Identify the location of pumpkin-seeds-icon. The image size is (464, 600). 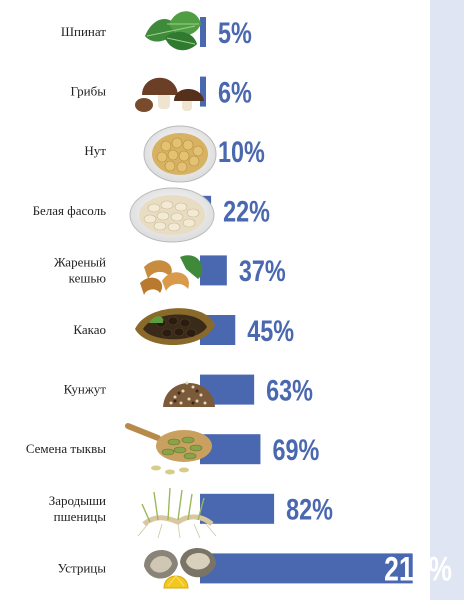
(168, 449).